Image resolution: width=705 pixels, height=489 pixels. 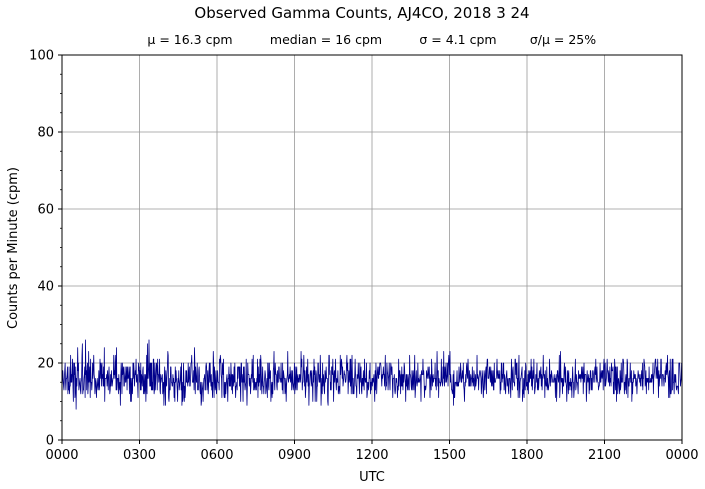 I want to click on x-tick-label: 1800, so click(x=526, y=455).